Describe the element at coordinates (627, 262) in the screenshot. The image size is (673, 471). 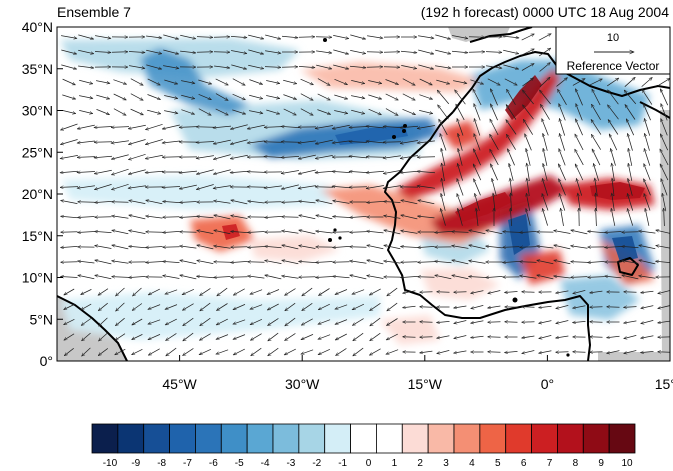
I see `anomaly-red-southeast` at that location.